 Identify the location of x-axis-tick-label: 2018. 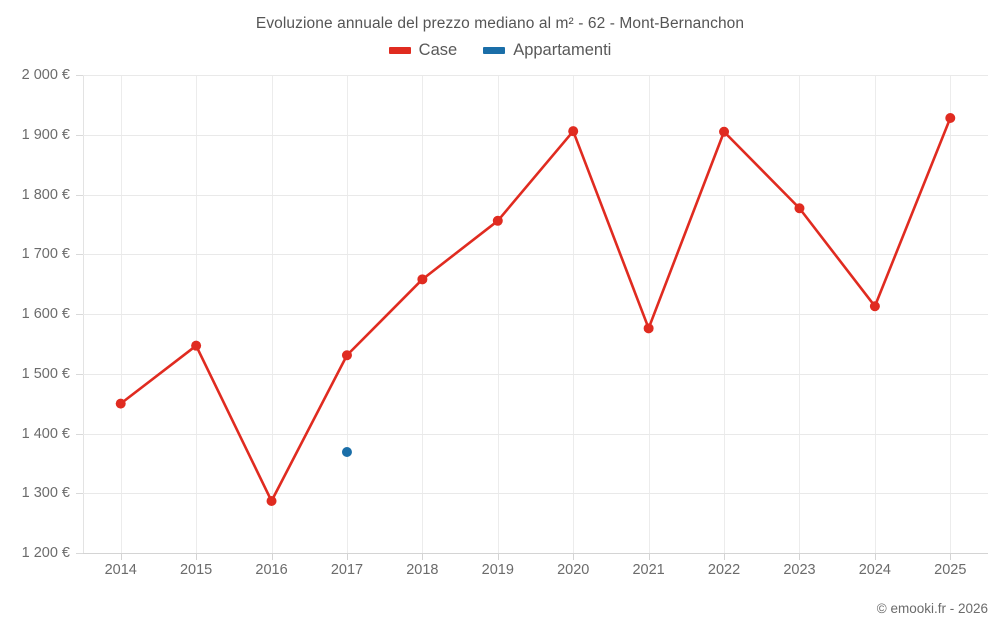
(422, 570).